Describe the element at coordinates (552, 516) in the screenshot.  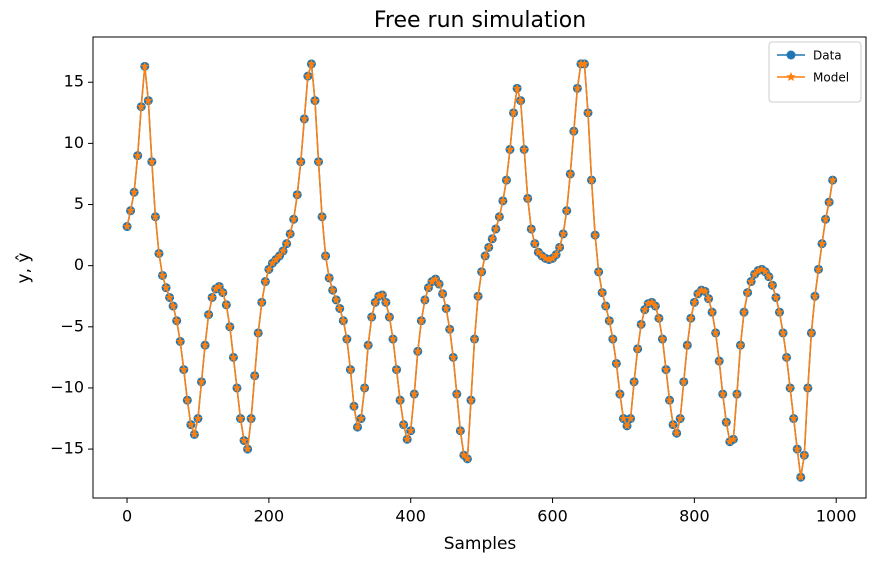
I see `x-tick-label: 600` at that location.